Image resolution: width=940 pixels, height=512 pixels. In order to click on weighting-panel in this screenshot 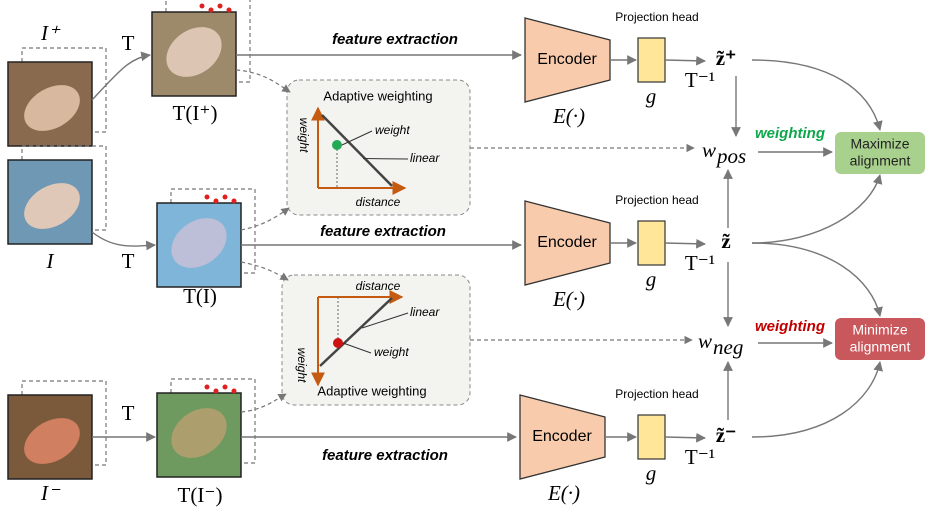, I will do `click(376, 340)`.